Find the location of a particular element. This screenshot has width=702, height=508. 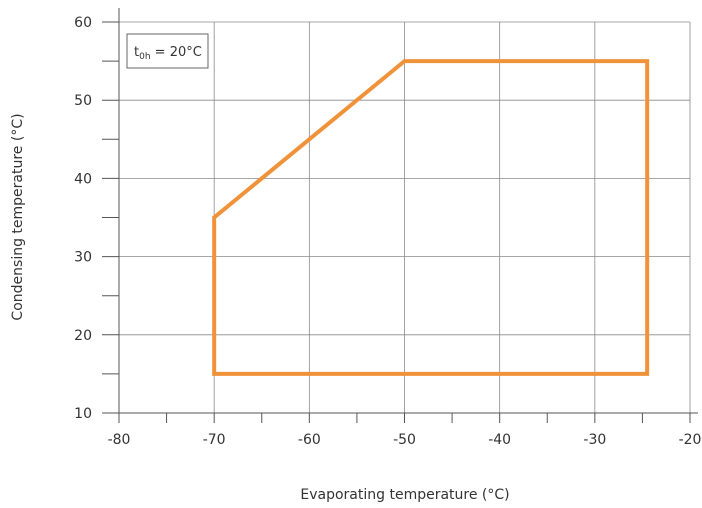

y-axis-label: Condensing temperature (°C) is located at coordinates (18, 216).